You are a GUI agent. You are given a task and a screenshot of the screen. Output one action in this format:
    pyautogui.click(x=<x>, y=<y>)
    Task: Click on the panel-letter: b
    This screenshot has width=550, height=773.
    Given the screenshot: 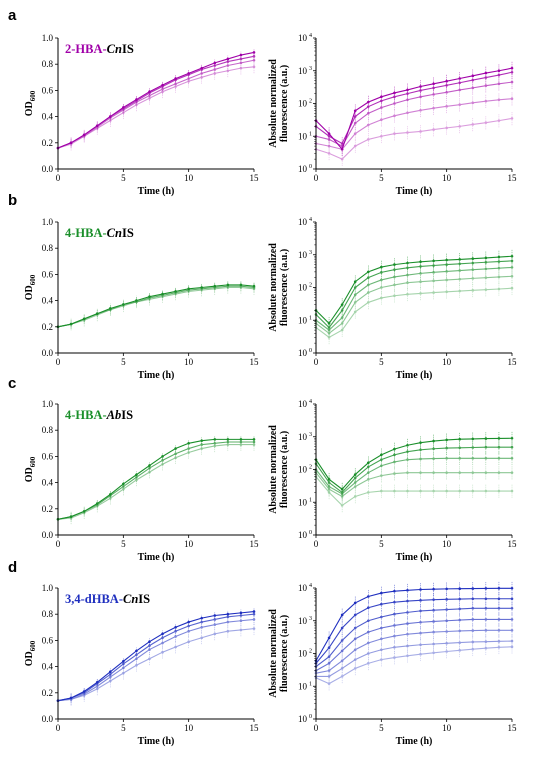 What is the action you would take?
    pyautogui.click(x=12, y=200)
    